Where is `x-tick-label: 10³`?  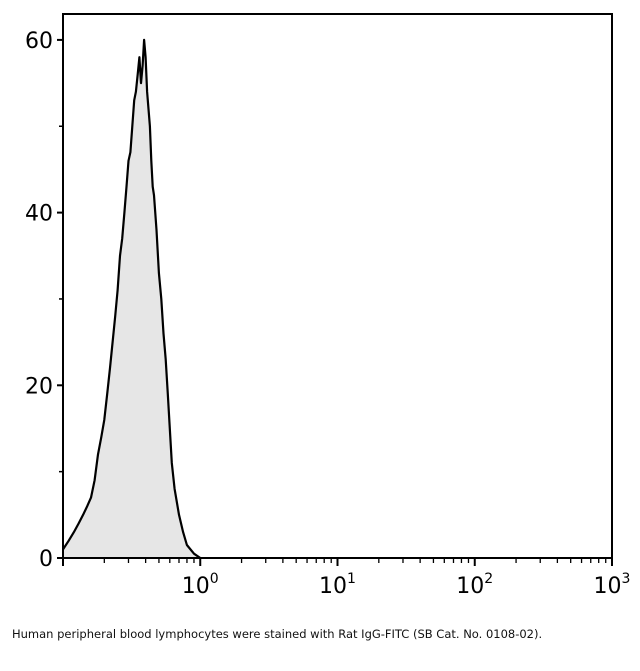 x-tick-label: 10³ is located at coordinates (612, 585).